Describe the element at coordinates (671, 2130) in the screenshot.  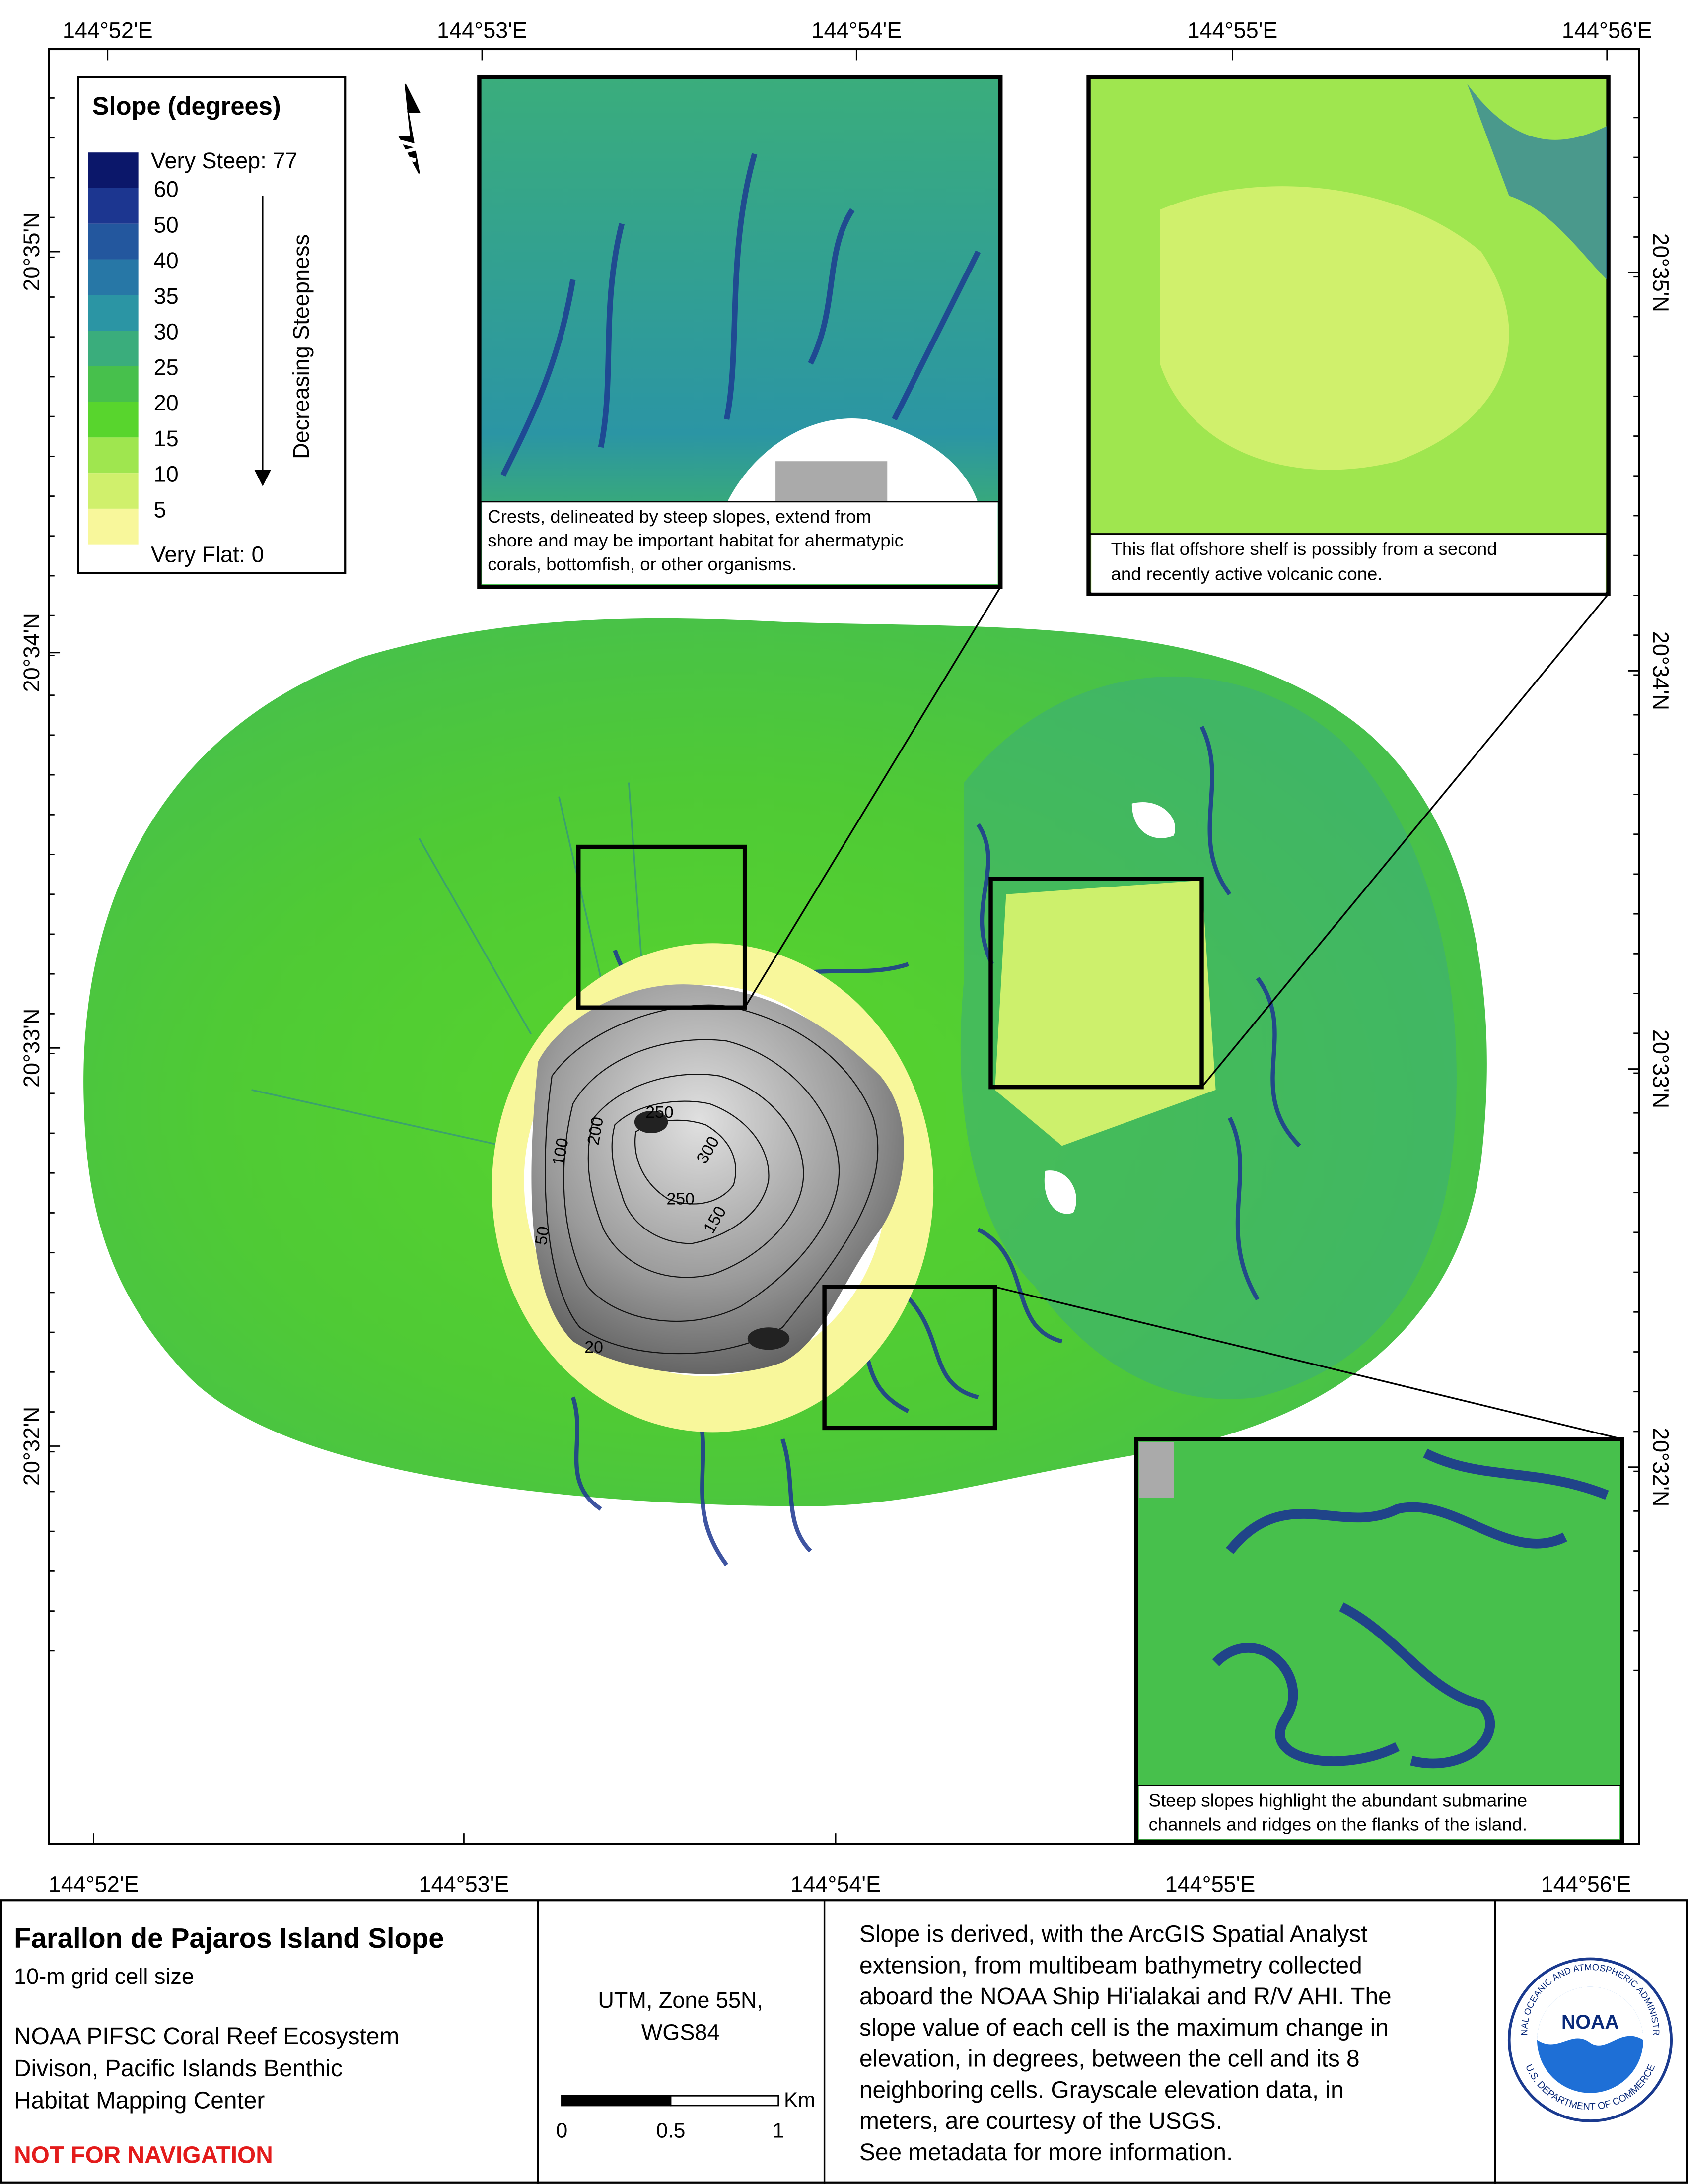
I see `scale-label: 0.5` at that location.